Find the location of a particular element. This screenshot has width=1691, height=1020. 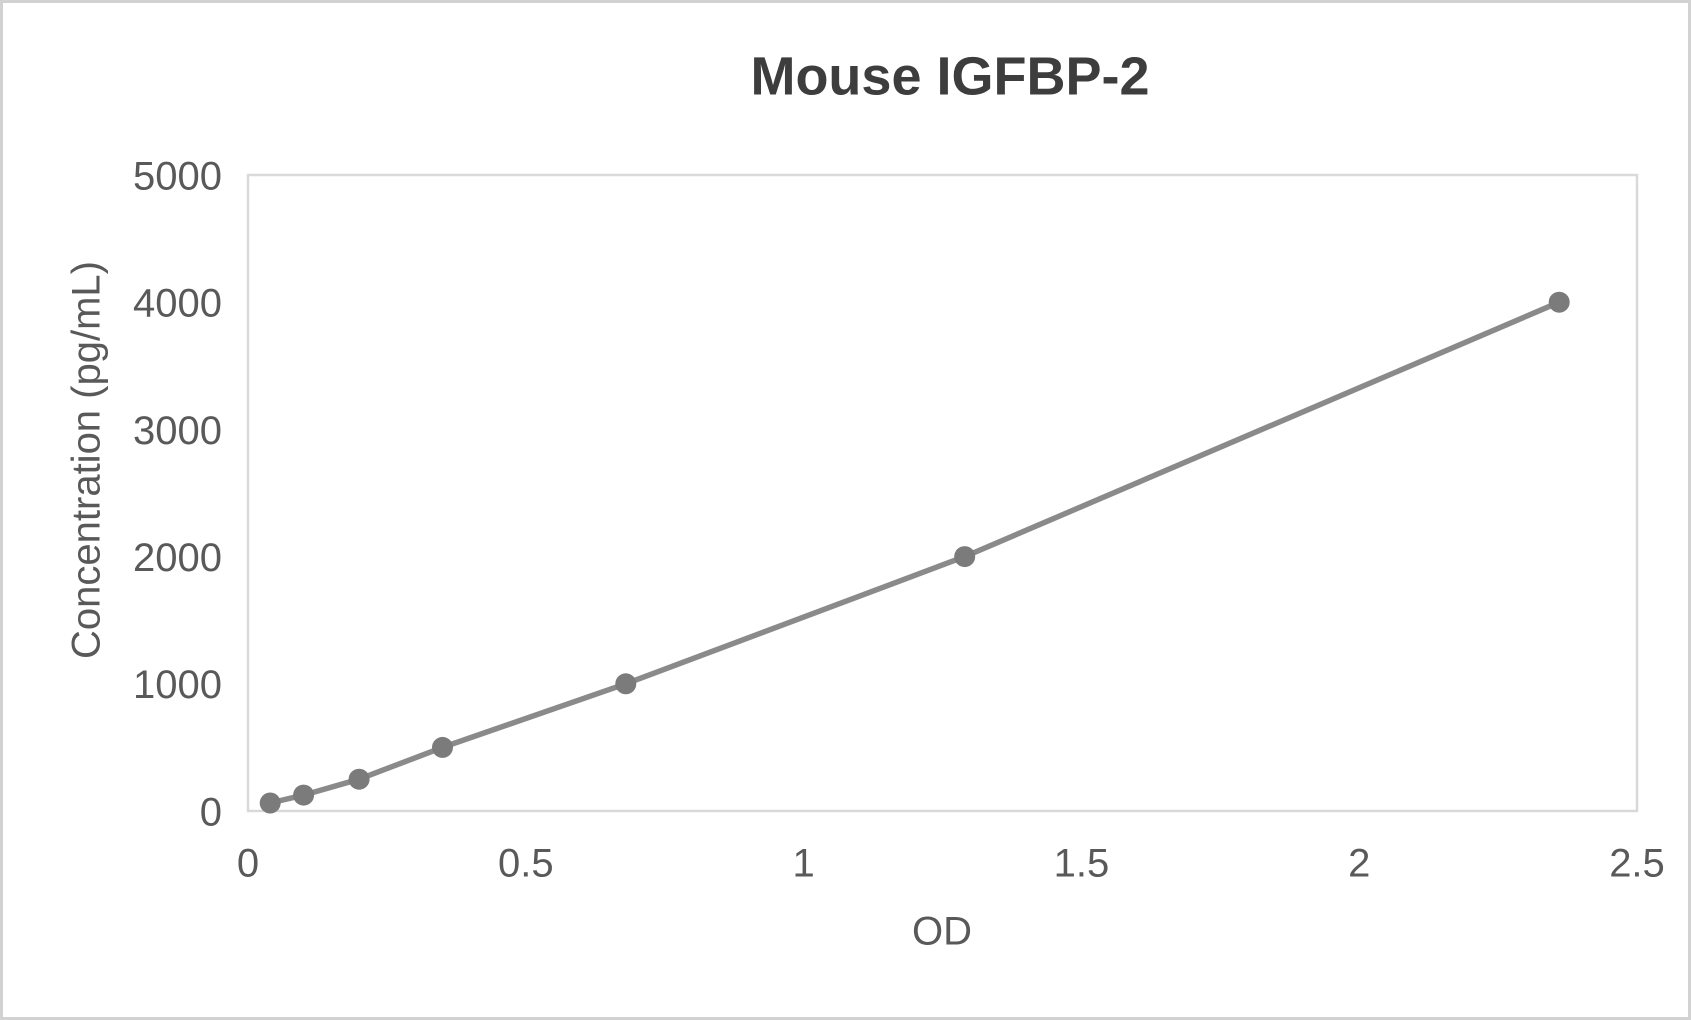

x-tick-label: 0.5 is located at coordinates (526, 863).